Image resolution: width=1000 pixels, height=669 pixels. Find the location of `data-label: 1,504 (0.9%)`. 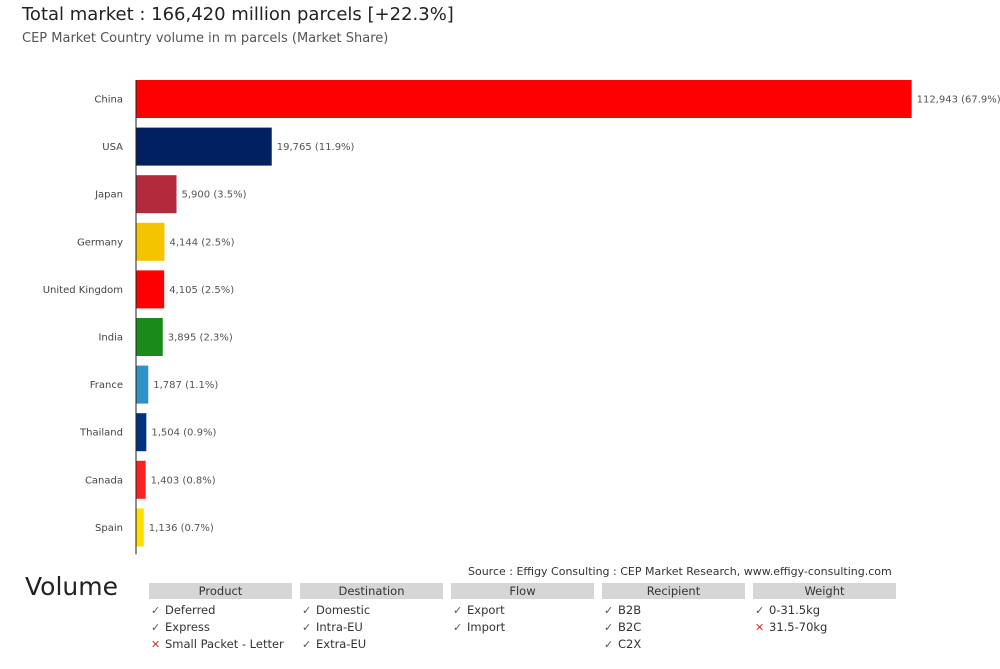

data-label: 1,504 (0.9%) is located at coordinates (183, 433).